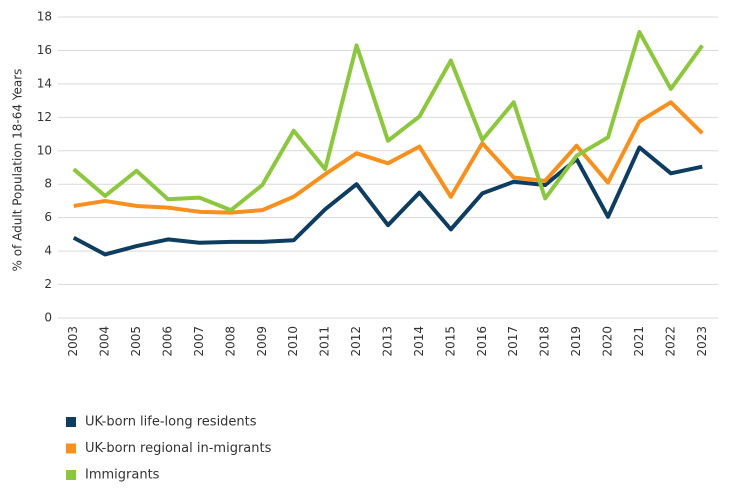 Image resolution: width=754 pixels, height=494 pixels. What do you see at coordinates (48, 184) in the screenshot?
I see `y-tick-label: 8` at bounding box center [48, 184].